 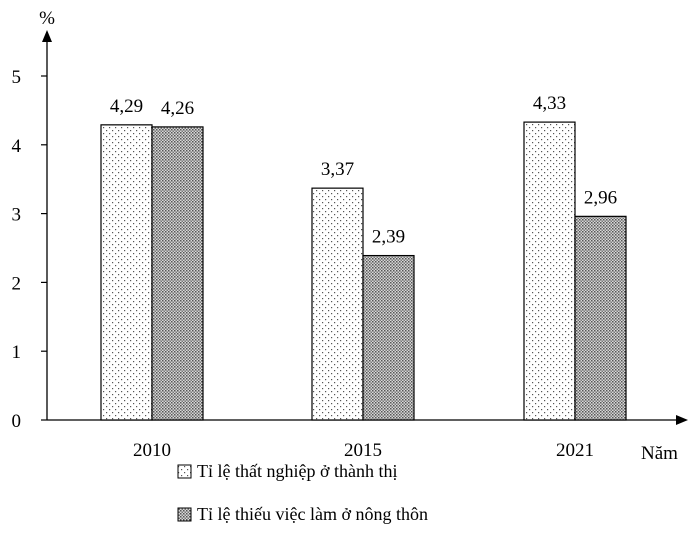 What do you see at coordinates (575, 450) in the screenshot?
I see `x-tick-label: 2021` at bounding box center [575, 450].